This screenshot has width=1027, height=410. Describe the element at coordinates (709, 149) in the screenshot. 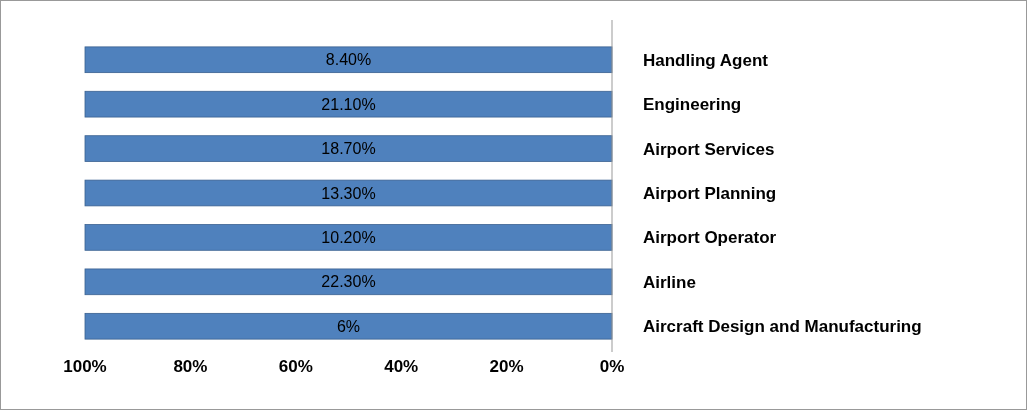

I see `y-tick-label: Airport Services` at that location.